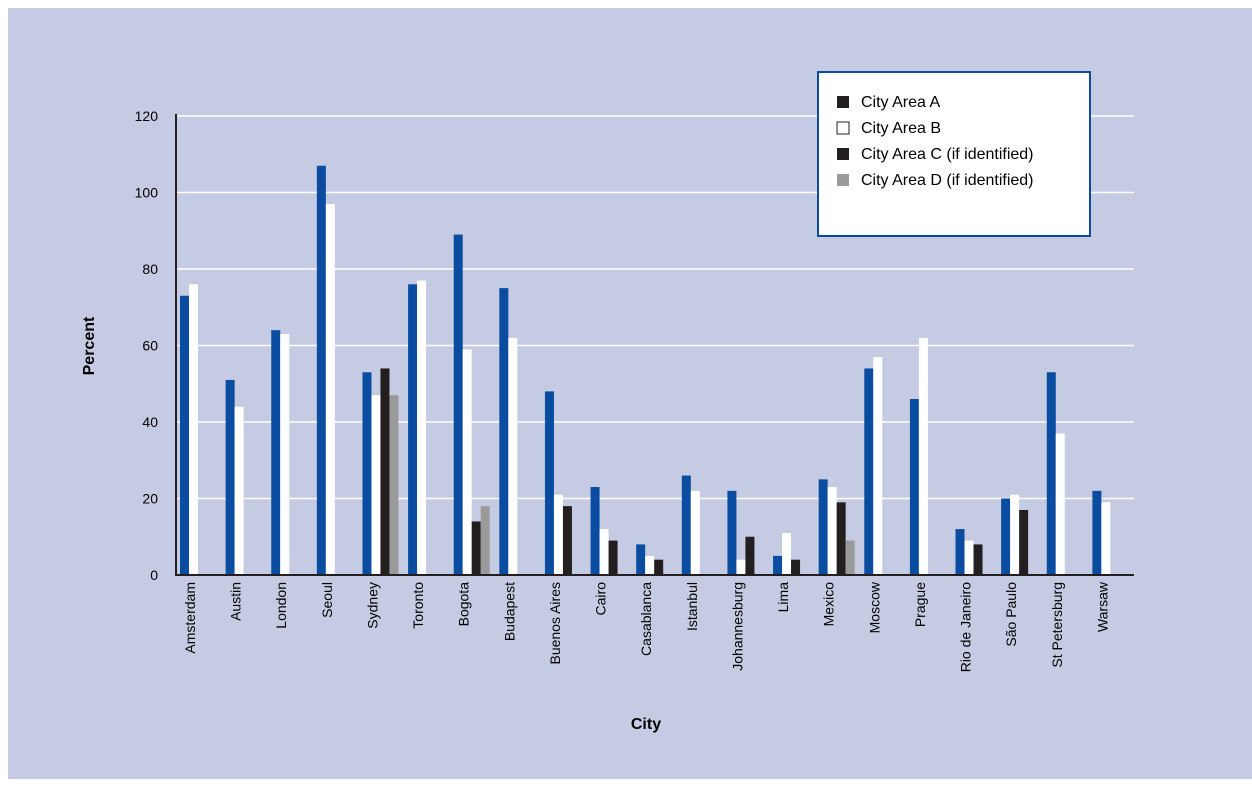 The width and height of the screenshot is (1252, 787). What do you see at coordinates (947, 180) in the screenshot?
I see `legend-entry: City Area D (if identified)` at bounding box center [947, 180].